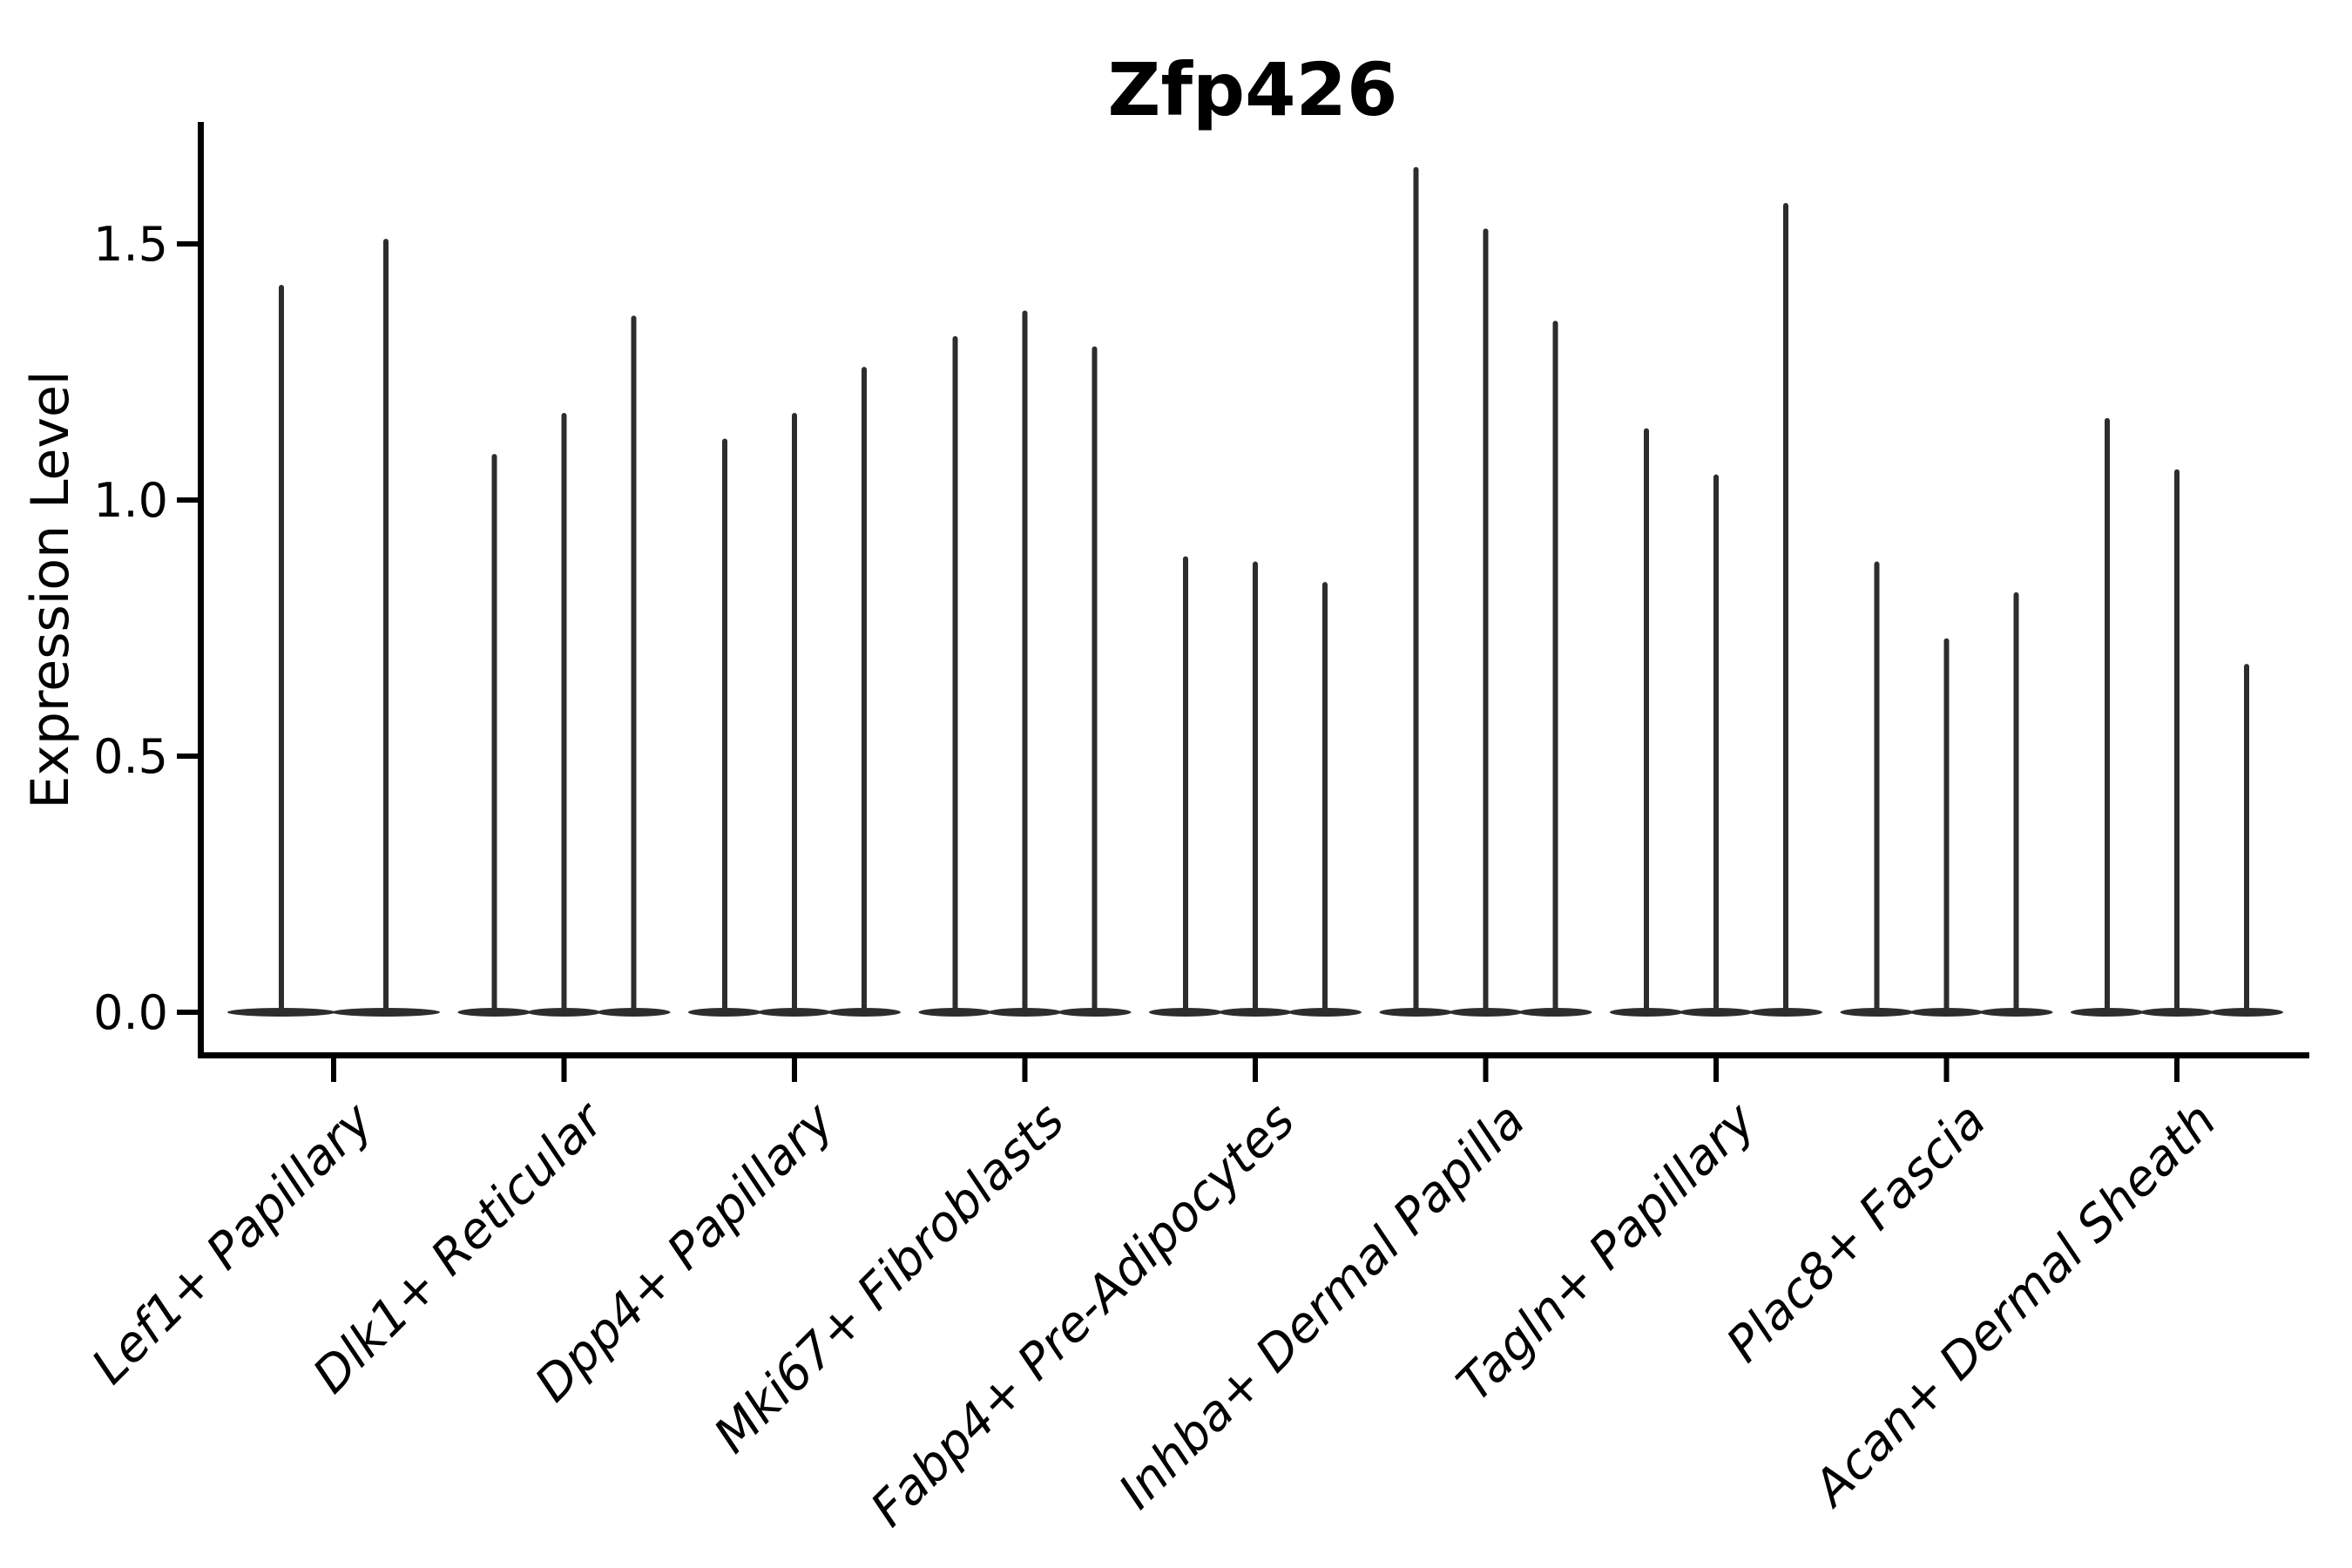  What do you see at coordinates (145, 628) in the screenshot?
I see `y-axis-ticks: 0.0 0.5 1.0 1.5` at bounding box center [145, 628].